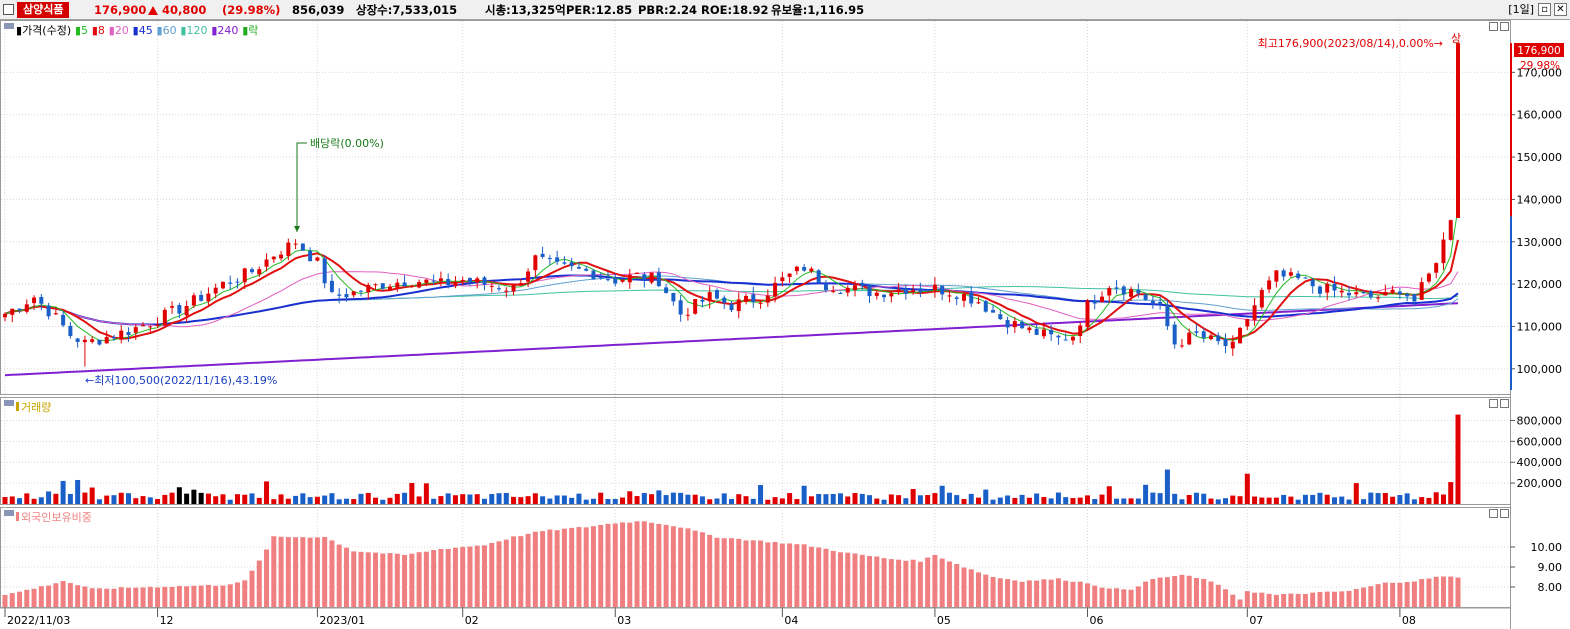  Describe the element at coordinates (251, 10) in the screenshot. I see `change-pct: (29.98%)` at that location.